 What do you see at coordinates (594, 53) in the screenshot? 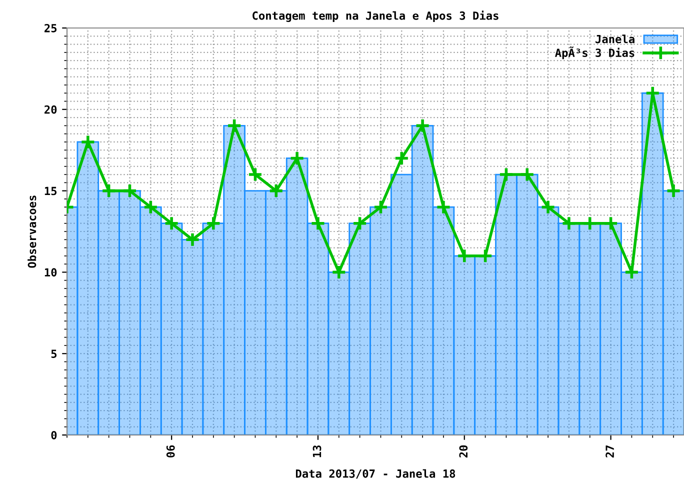
I see `legend-label: ApÃ³s 3 Dias` at bounding box center [594, 53].